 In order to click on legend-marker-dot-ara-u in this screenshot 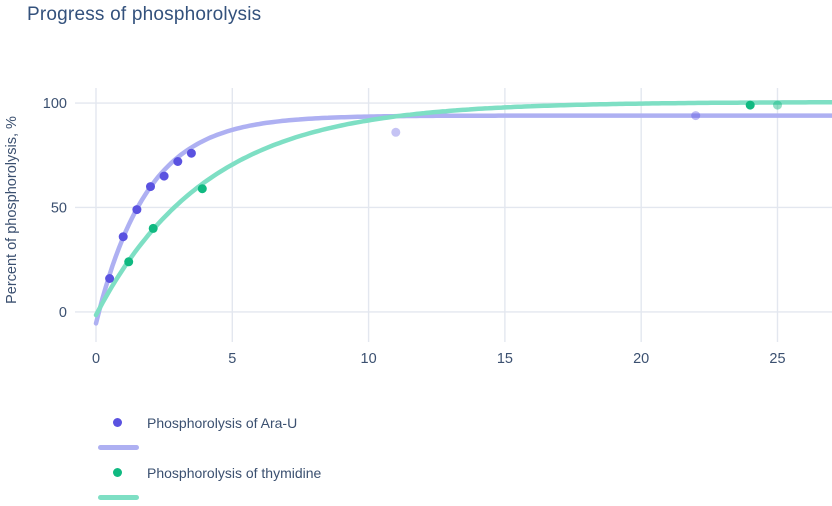, I will do `click(117, 422)`.